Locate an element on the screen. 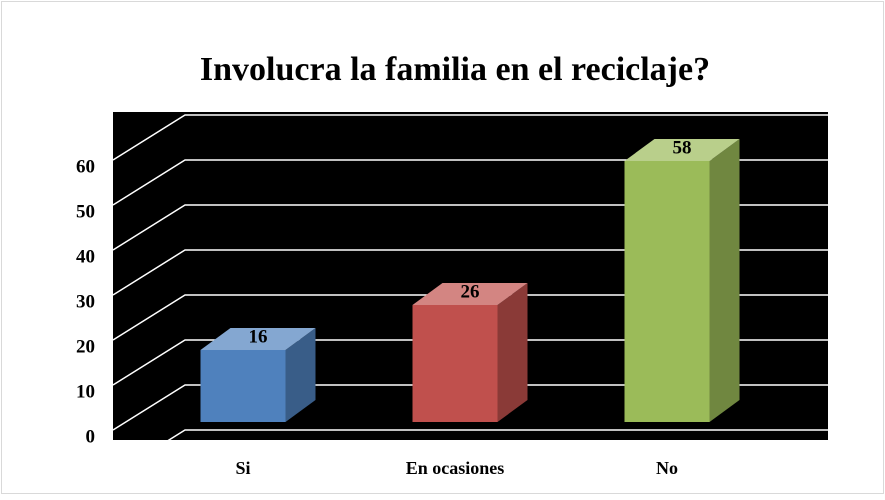 The width and height of the screenshot is (885, 500). y-tick-label: 60 is located at coordinates (85, 166).